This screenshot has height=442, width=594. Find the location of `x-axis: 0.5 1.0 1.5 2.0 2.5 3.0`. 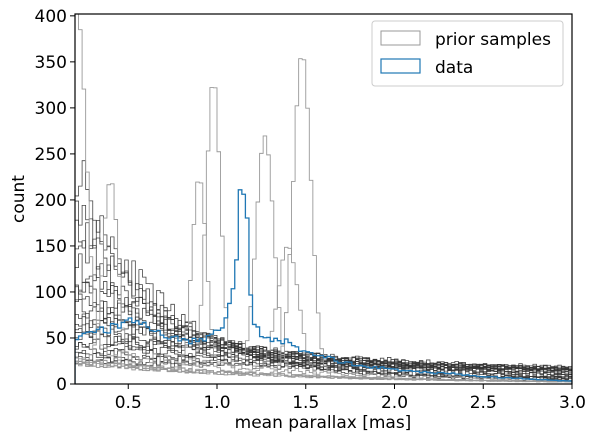

x-axis: 0.5 1.0 1.5 2.0 2.5 3.0 is located at coordinates (350, 398).